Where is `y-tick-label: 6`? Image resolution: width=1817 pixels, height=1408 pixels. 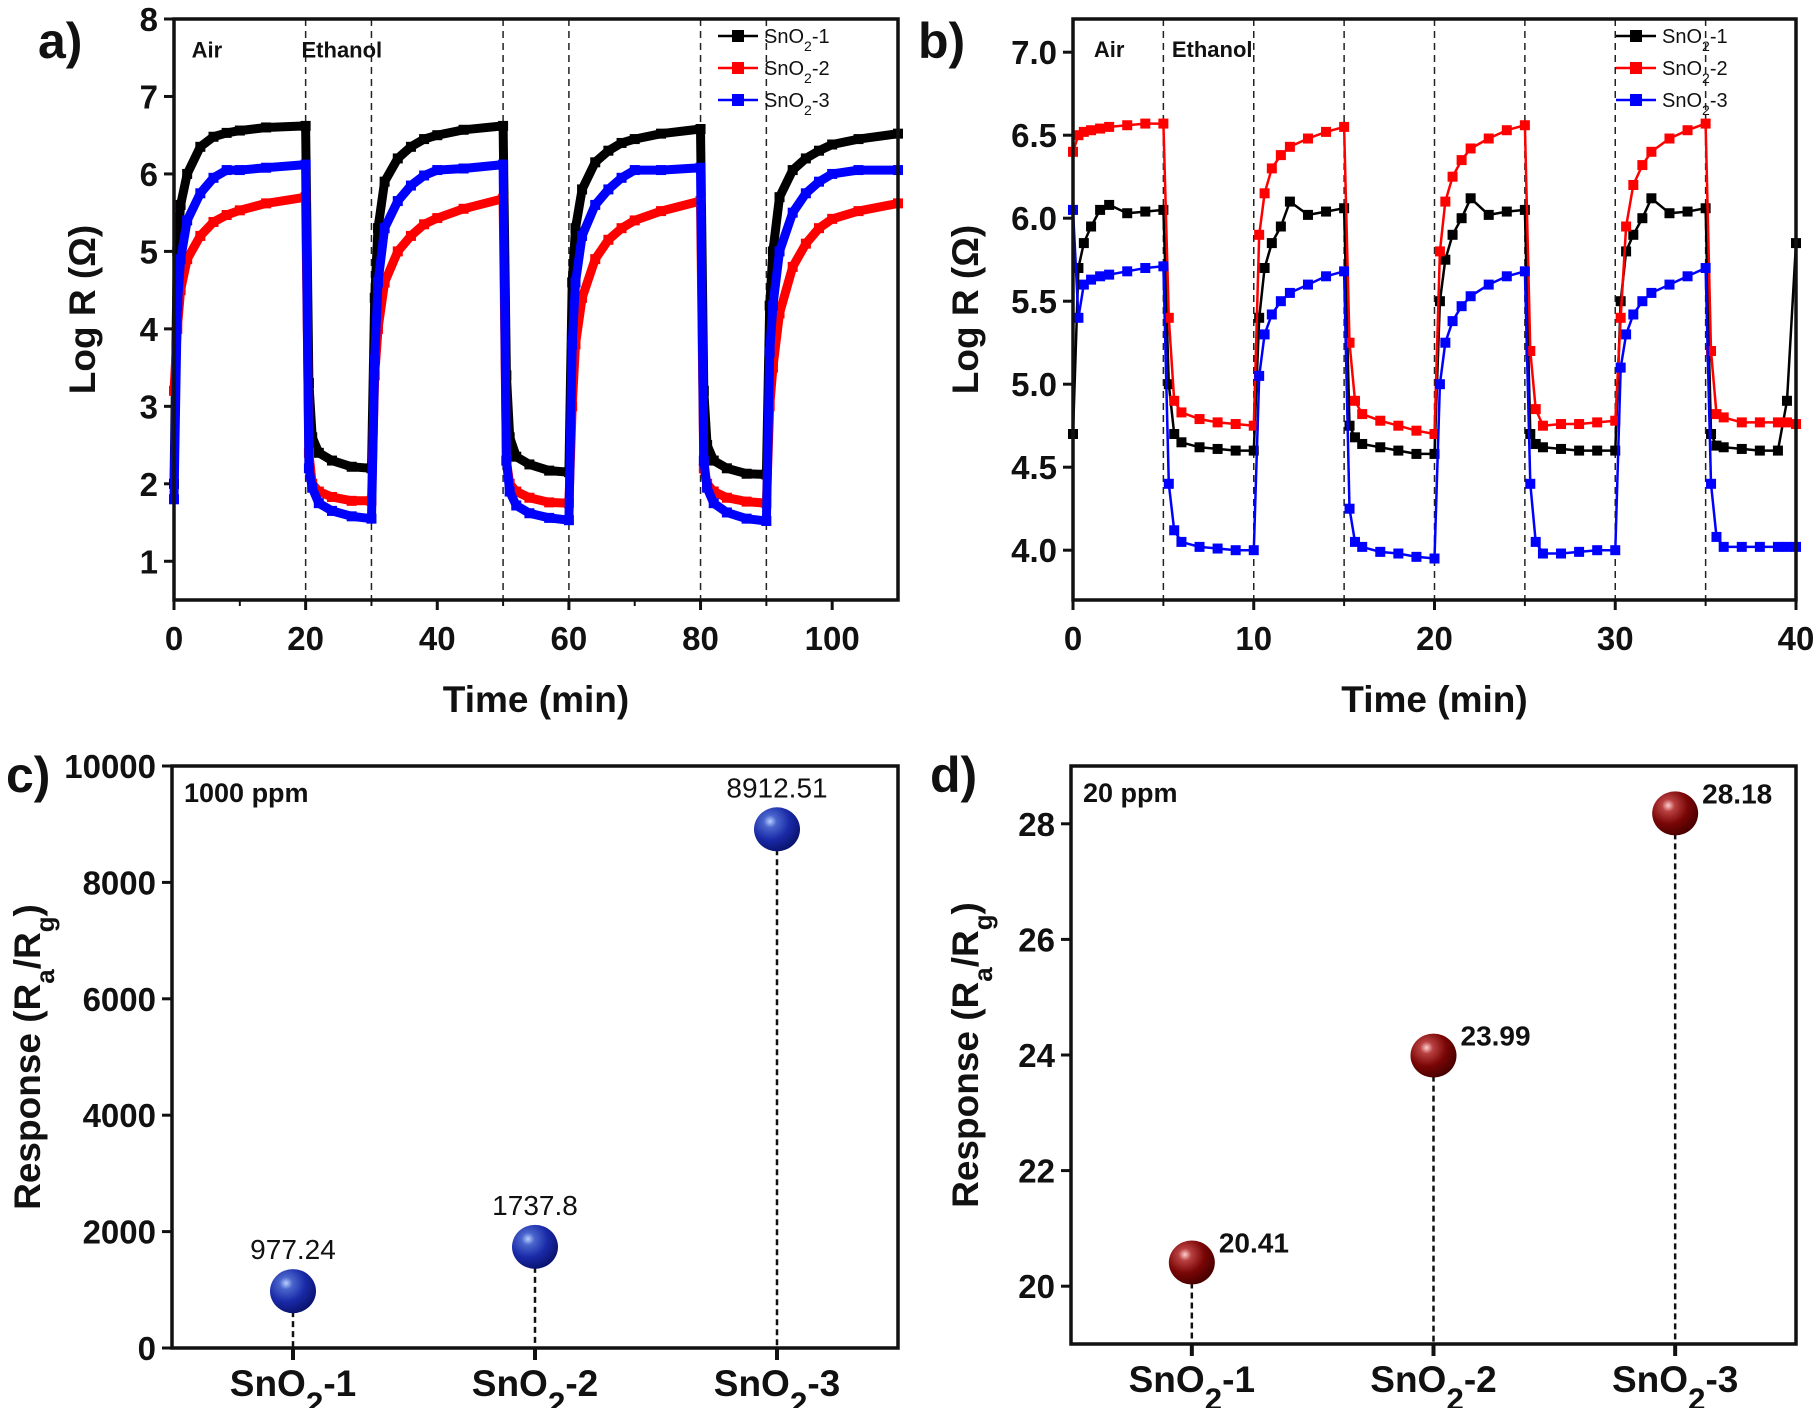
y-tick-label: 6 is located at coordinates (149, 174).